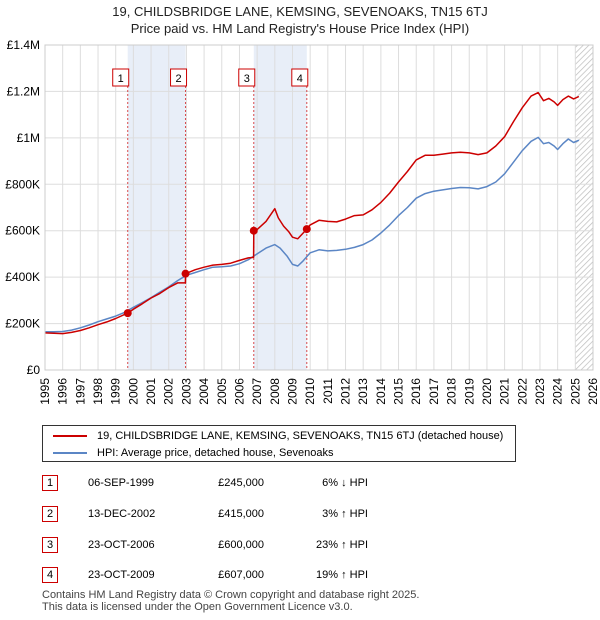 This screenshot has height=620, width=600. Describe the element at coordinates (416, 391) in the screenshot. I see `x-tick-label: 2016` at that location.